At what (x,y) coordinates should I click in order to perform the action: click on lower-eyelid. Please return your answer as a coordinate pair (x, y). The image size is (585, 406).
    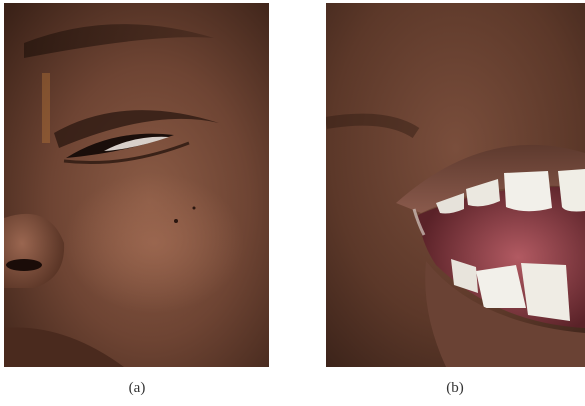
    Looking at the image, I should click on (126, 152).